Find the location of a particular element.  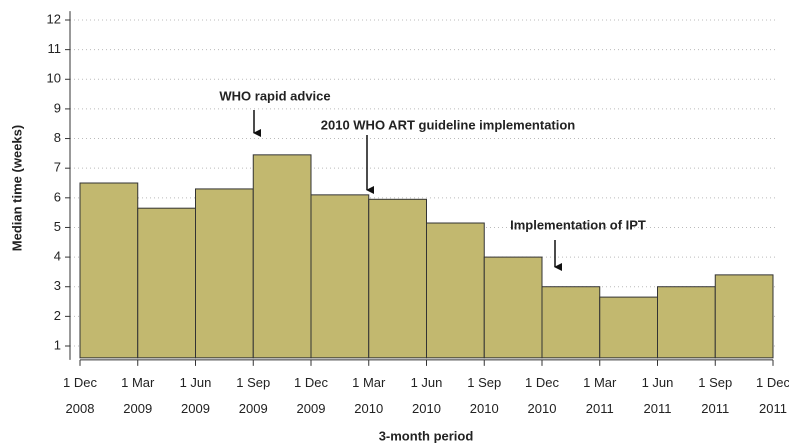

y-tick-label: 7 is located at coordinates (57, 167).